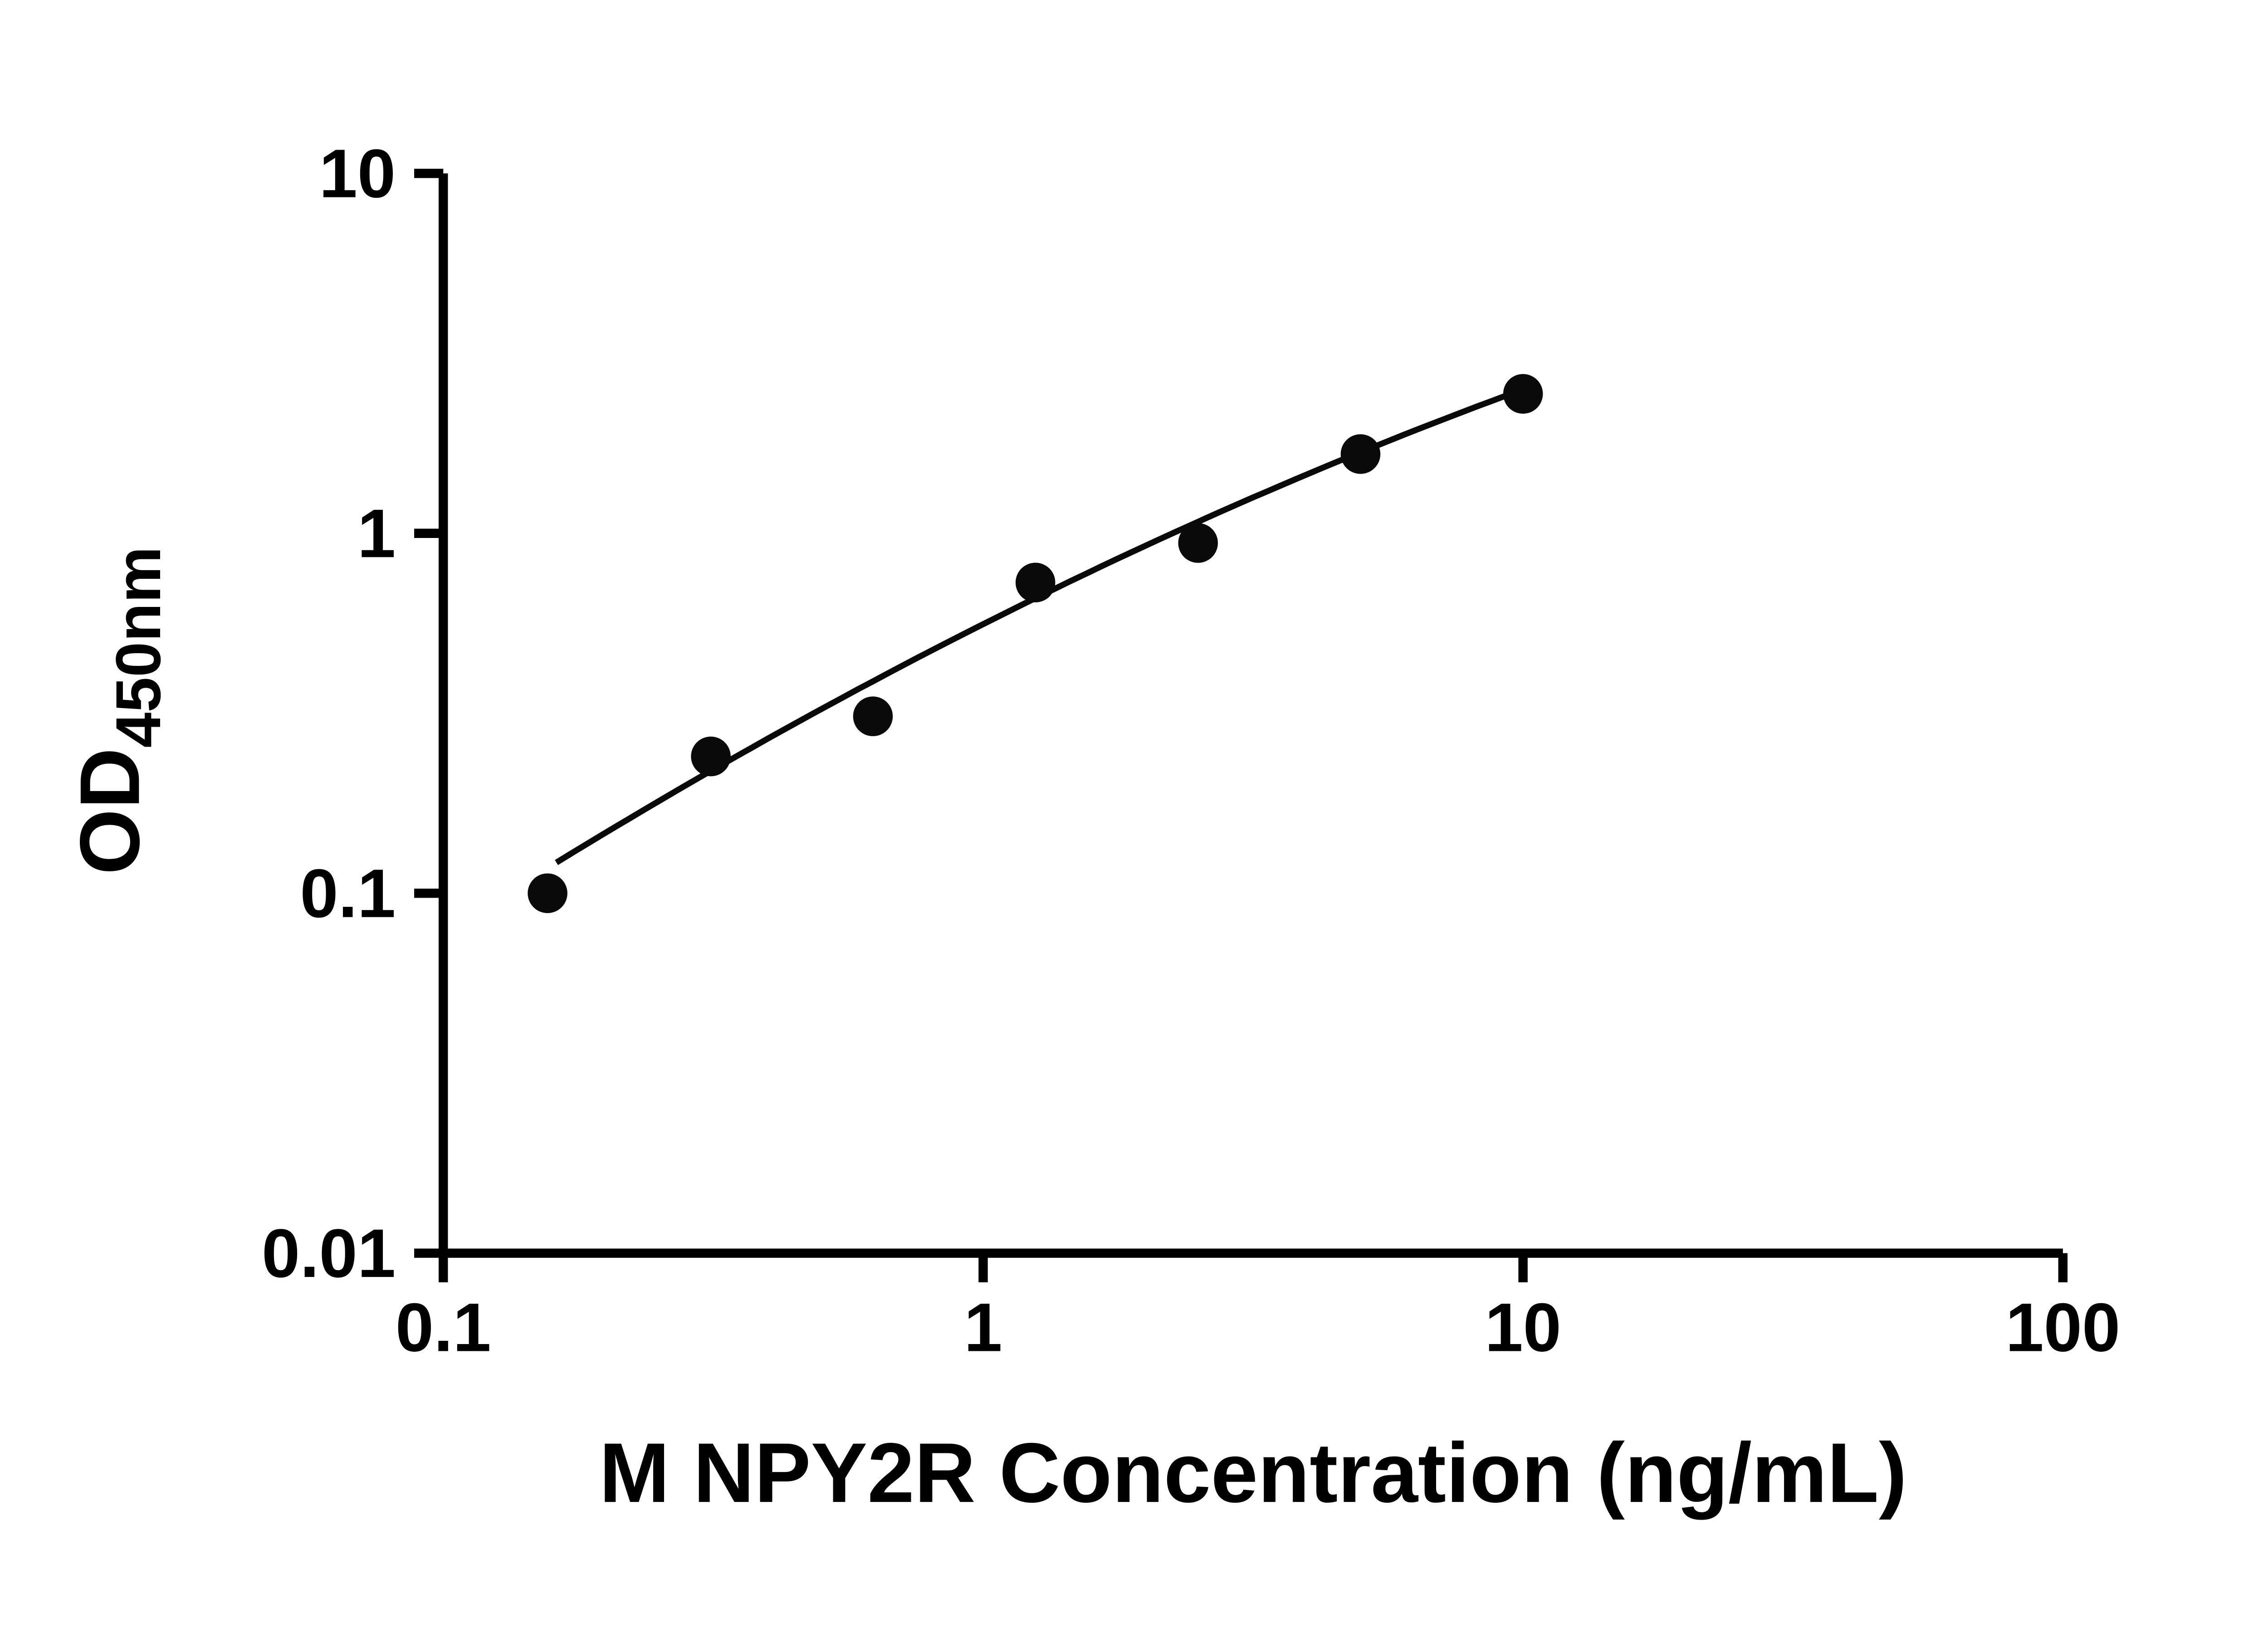 The width and height of the screenshot is (2268, 1633). I want to click on data-points, so click(1036, 643).